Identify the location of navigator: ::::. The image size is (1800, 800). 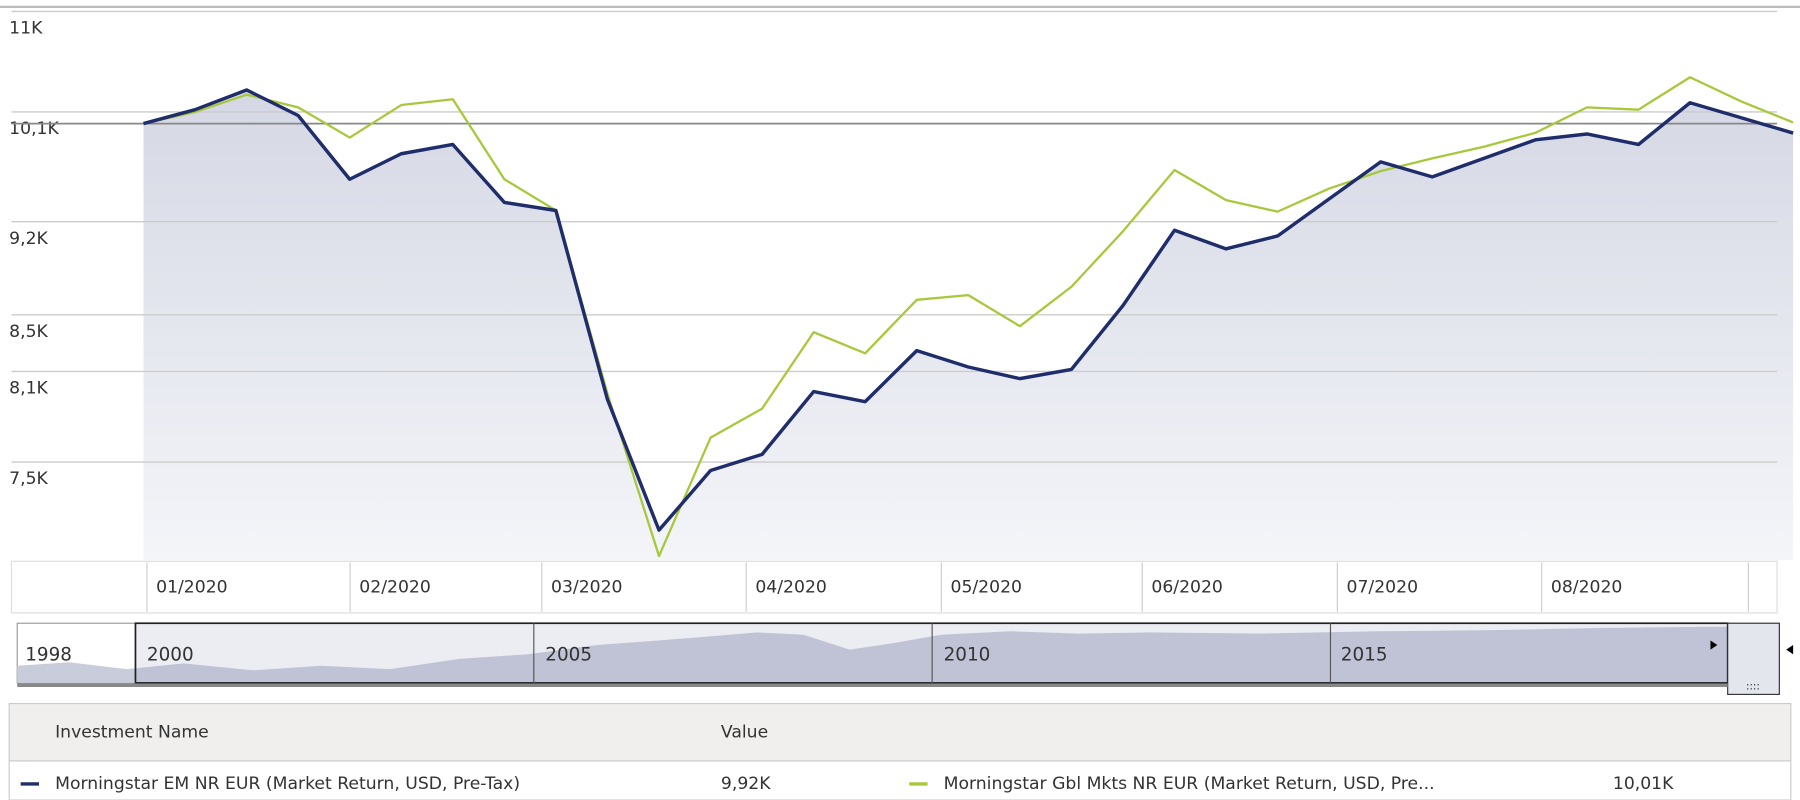
(905, 658).